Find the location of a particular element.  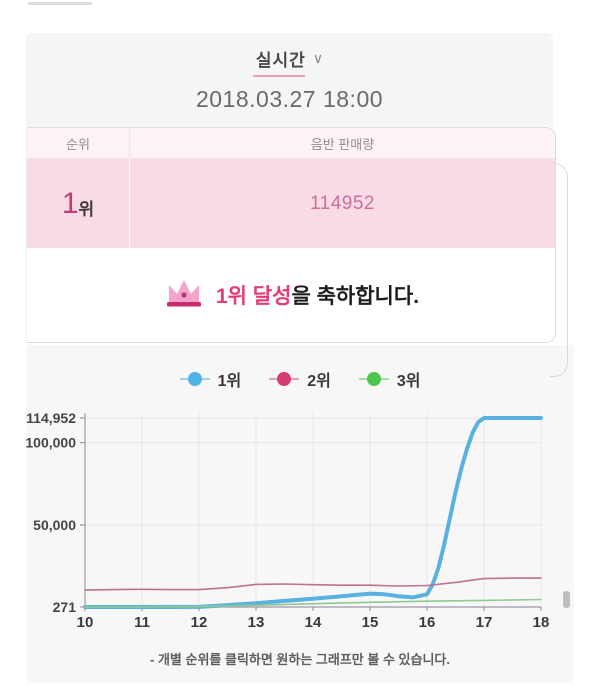

legend-marker-rank3 is located at coordinates (373, 379).